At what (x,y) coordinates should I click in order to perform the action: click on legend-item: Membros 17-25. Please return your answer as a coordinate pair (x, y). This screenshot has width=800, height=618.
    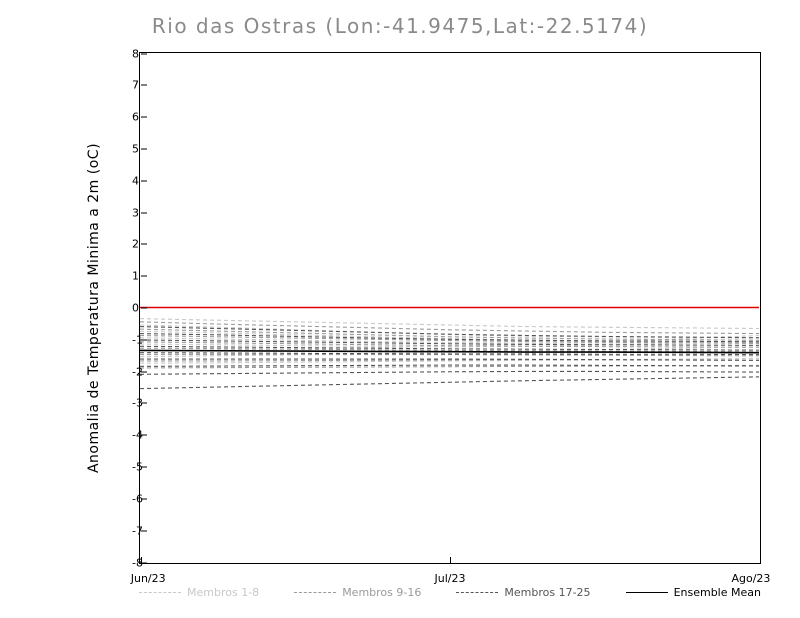
    Looking at the image, I should click on (523, 592).